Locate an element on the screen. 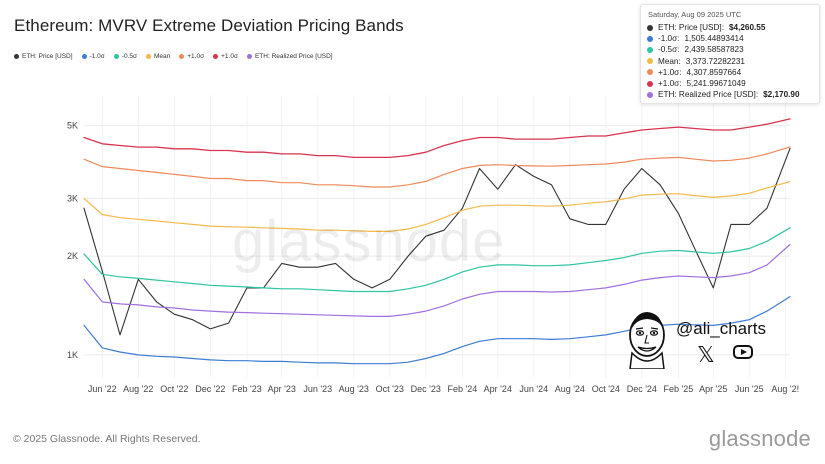 Image resolution: width=825 pixels, height=464 pixels. tooltip-label: -1.0σ: is located at coordinates (669, 39).